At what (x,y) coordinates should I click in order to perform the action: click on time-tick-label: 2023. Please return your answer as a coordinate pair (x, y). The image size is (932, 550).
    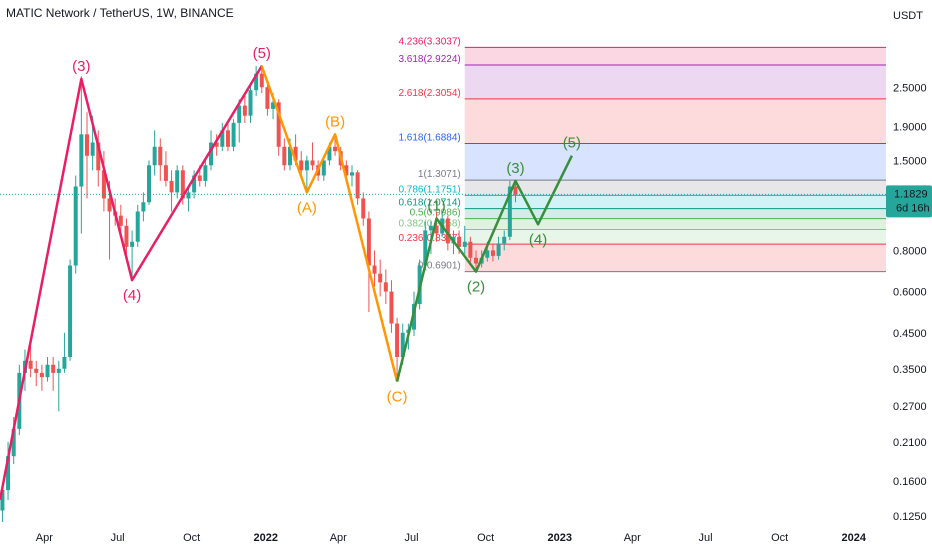
    Looking at the image, I should click on (560, 538).